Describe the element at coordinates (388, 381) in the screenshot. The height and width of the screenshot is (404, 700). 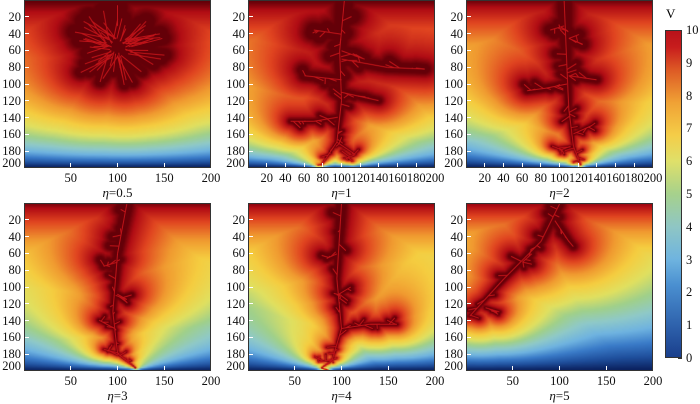
I see `x-tick-label: 150` at that location.